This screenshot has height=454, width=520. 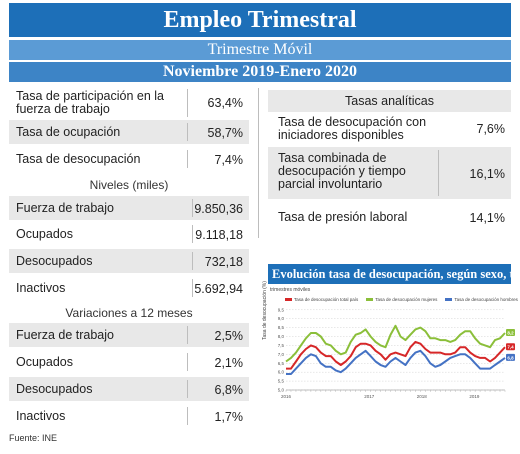 What do you see at coordinates (129, 362) in the screenshot?
I see `variaciones-row: Ocupados 2,1%` at bounding box center [129, 362].